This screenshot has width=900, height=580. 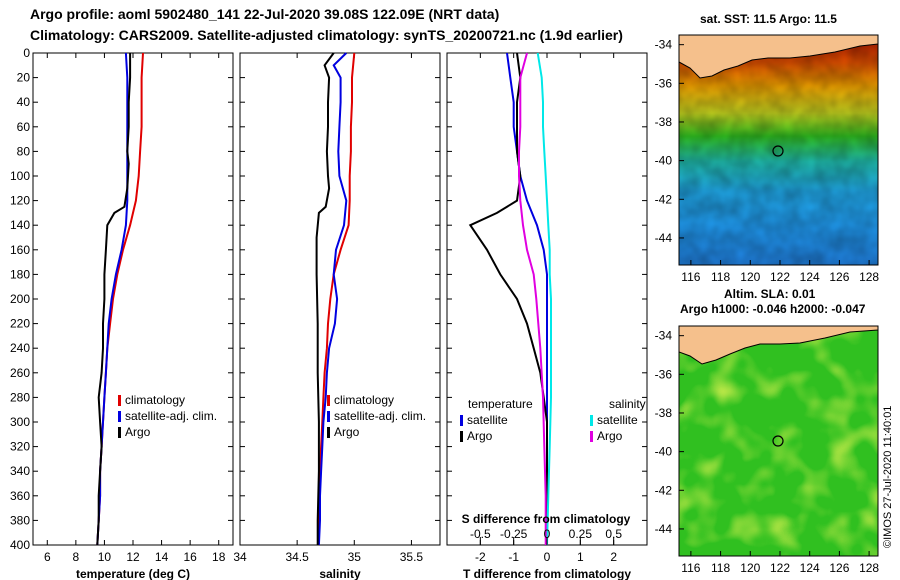 What do you see at coordinates (190, 557) in the screenshot?
I see `x-tick-label: 16` at bounding box center [190, 557].